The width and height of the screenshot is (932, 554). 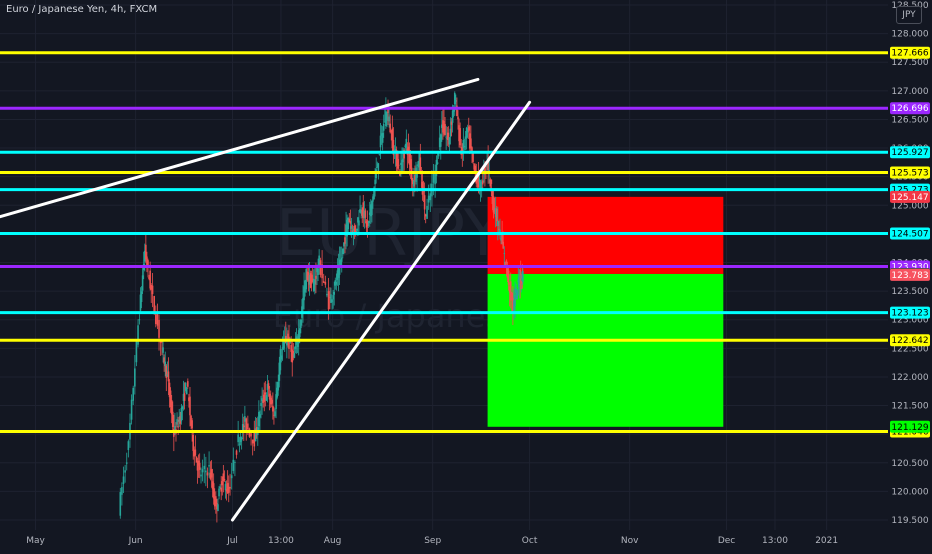 I want to click on level-price-tag: 122.642, so click(x=909, y=341).